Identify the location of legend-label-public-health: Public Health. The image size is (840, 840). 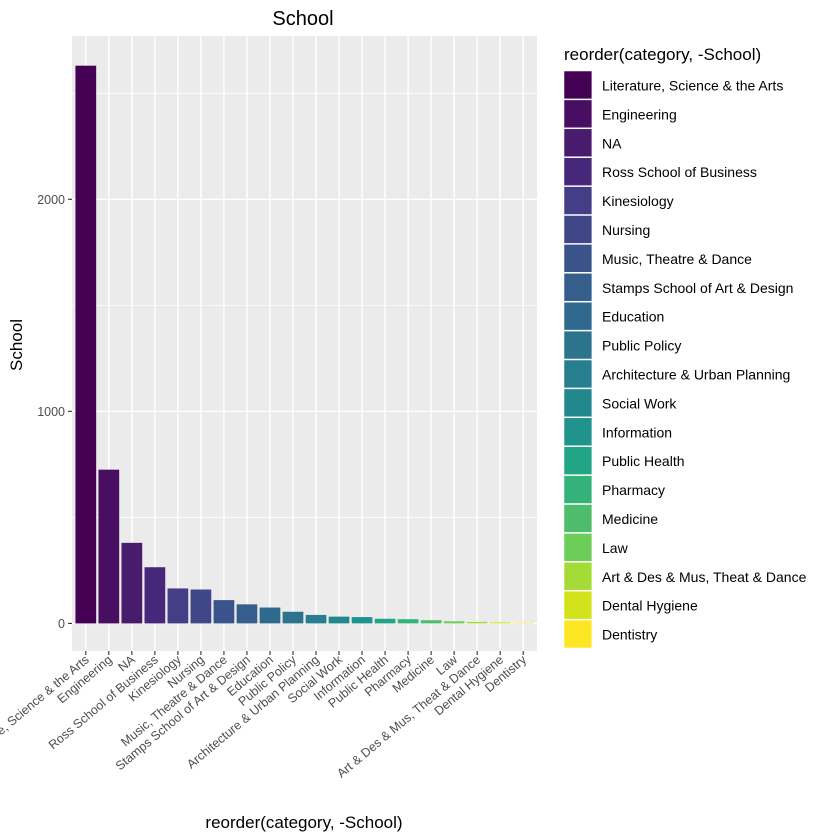
(643, 461).